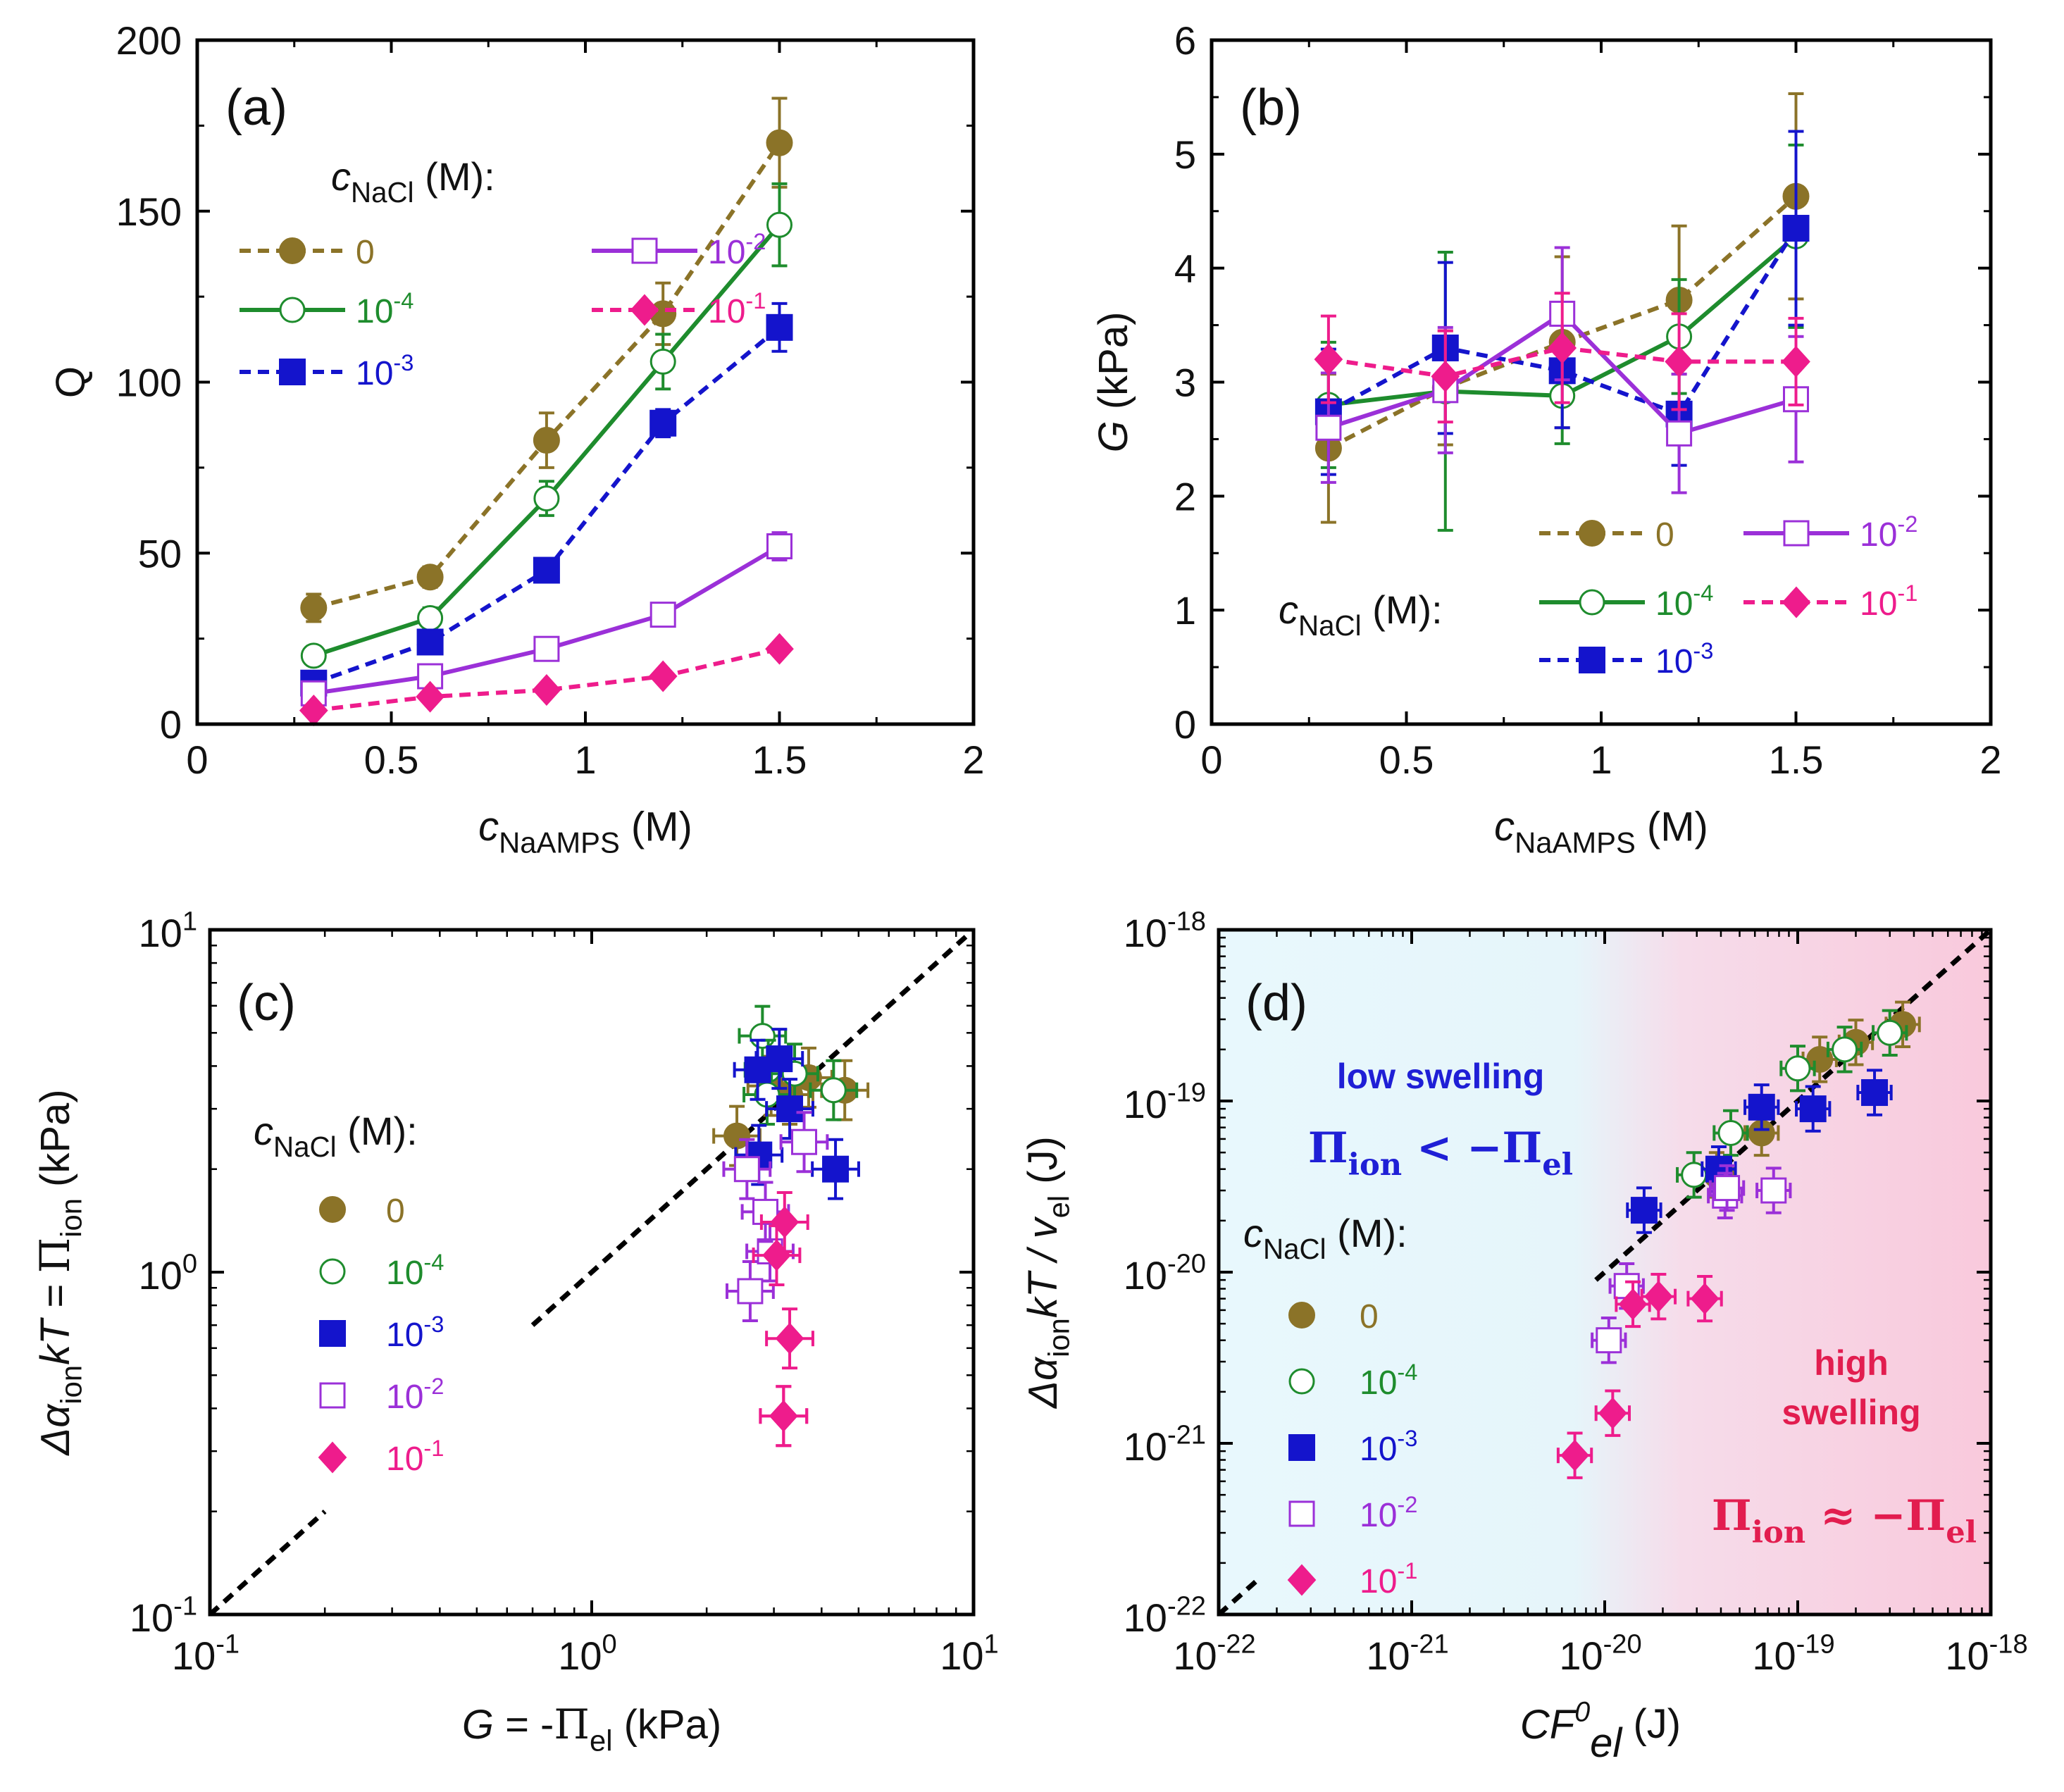 The image size is (2064, 1792). I want to click on y-tick-label: 150, so click(149, 211).